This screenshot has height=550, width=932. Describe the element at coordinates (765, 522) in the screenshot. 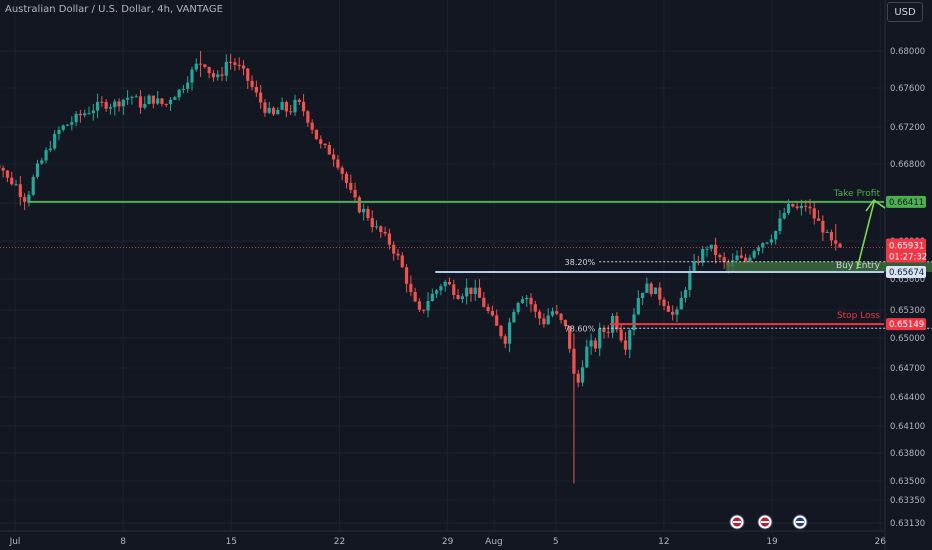

I see `event-flag-stripe` at that location.